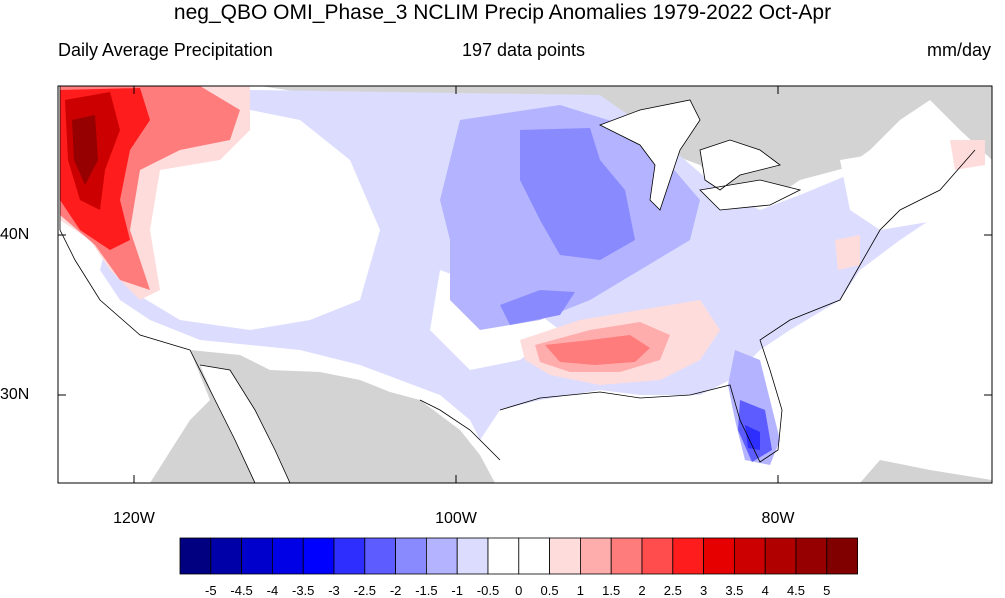 This screenshot has height=598, width=1005. What do you see at coordinates (395, 590) in the screenshot?
I see `colorbar-label: -2` at bounding box center [395, 590].